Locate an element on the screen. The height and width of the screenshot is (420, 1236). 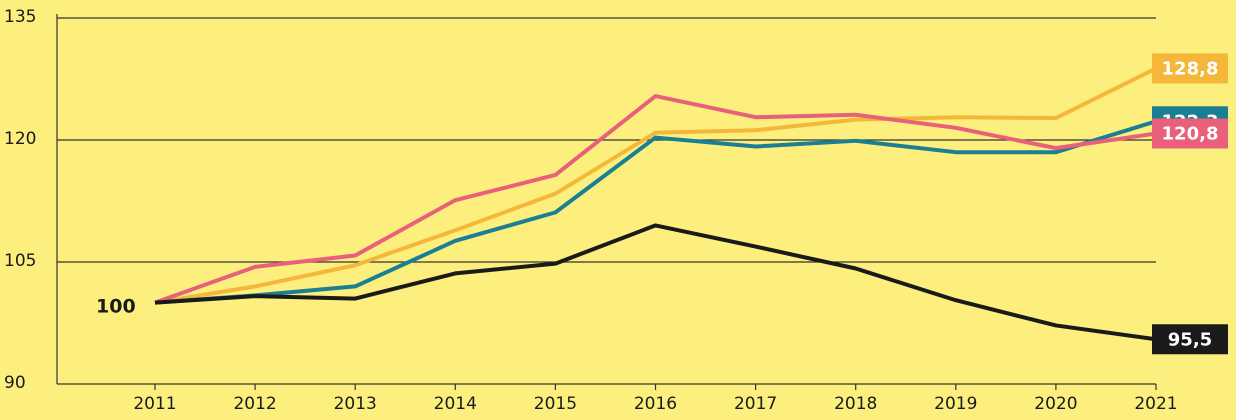
x-tick-label: 2015 is located at coordinates (555, 404).